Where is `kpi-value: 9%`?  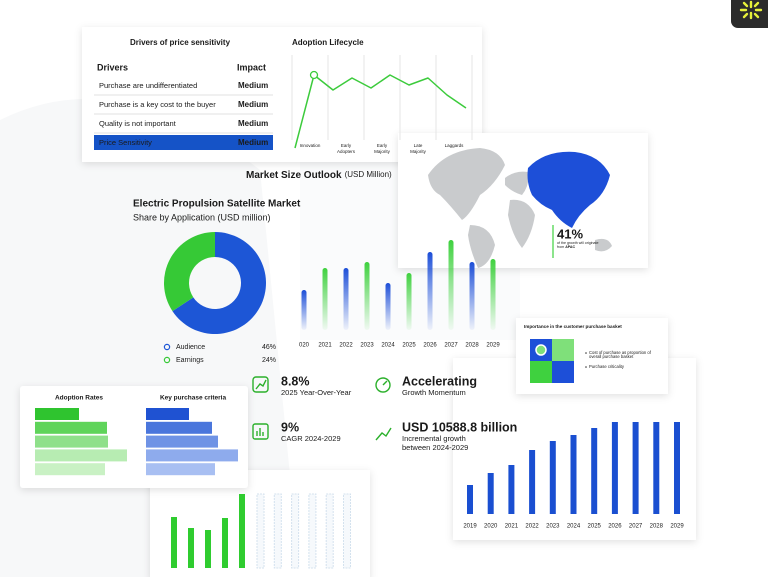 kpi-value: 9% is located at coordinates (290, 427).